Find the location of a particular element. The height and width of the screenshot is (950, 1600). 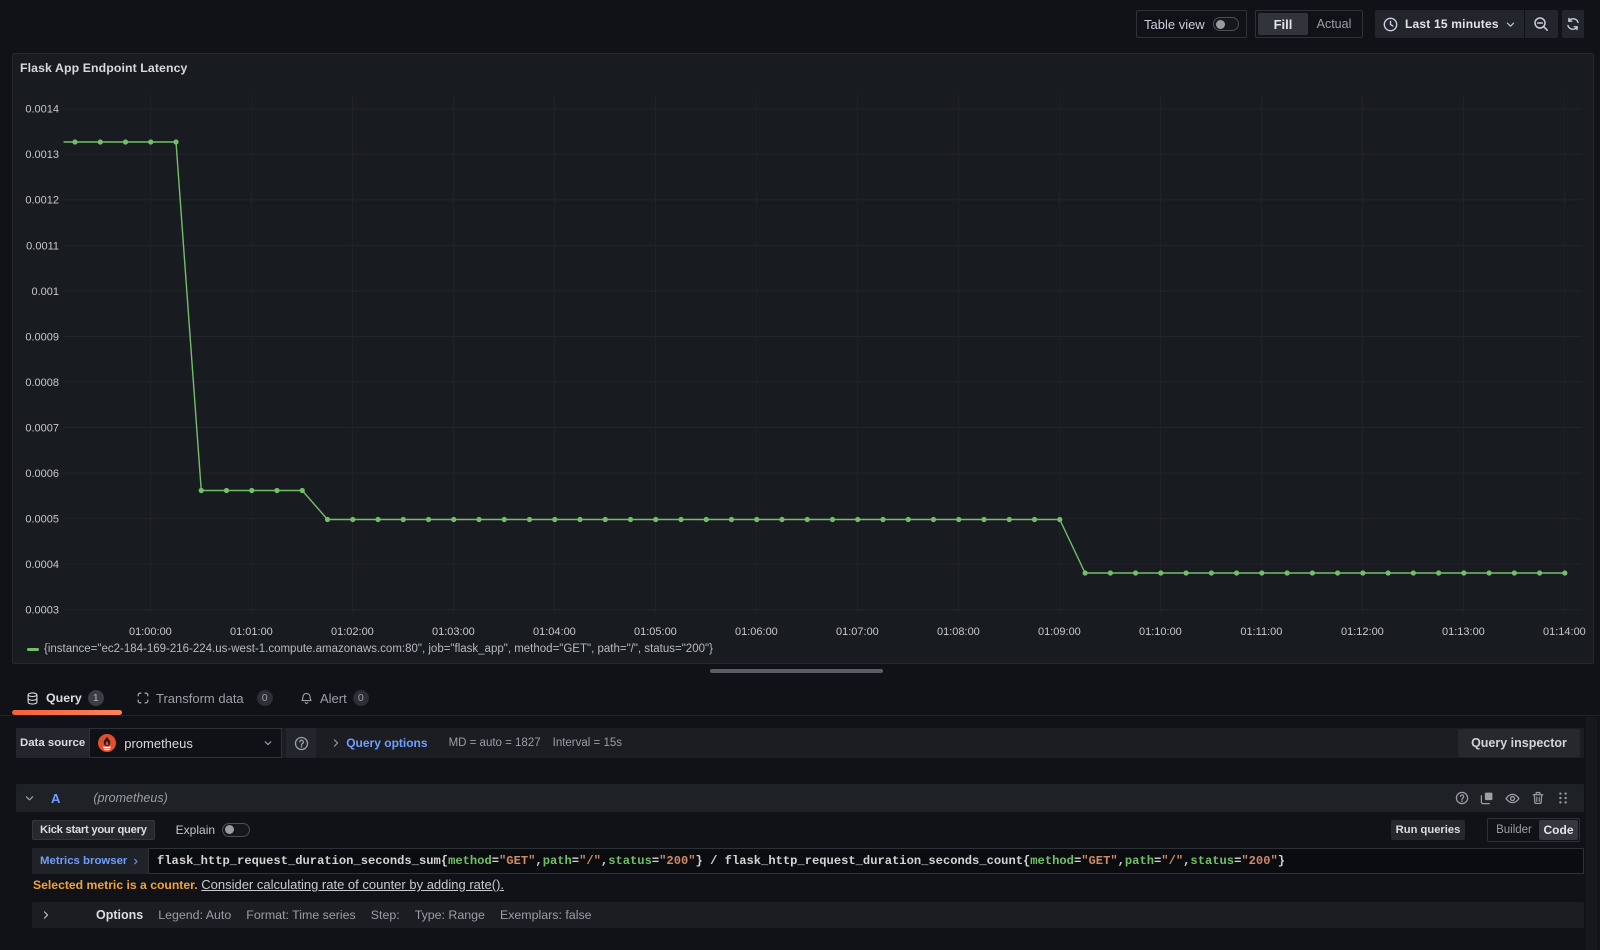

svg-text: 01:02:00 is located at coordinates (352, 632).